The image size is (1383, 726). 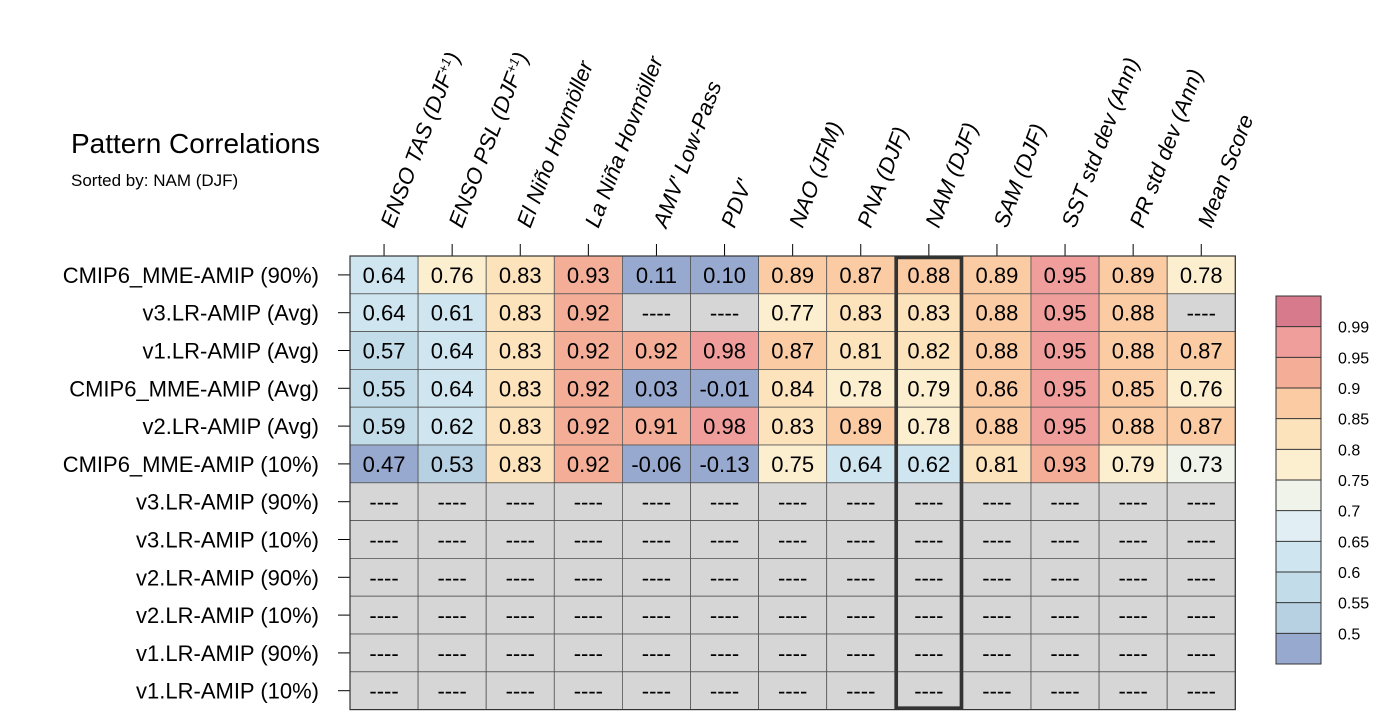 I want to click on cell-value-label: 0.47, so click(x=384, y=464).